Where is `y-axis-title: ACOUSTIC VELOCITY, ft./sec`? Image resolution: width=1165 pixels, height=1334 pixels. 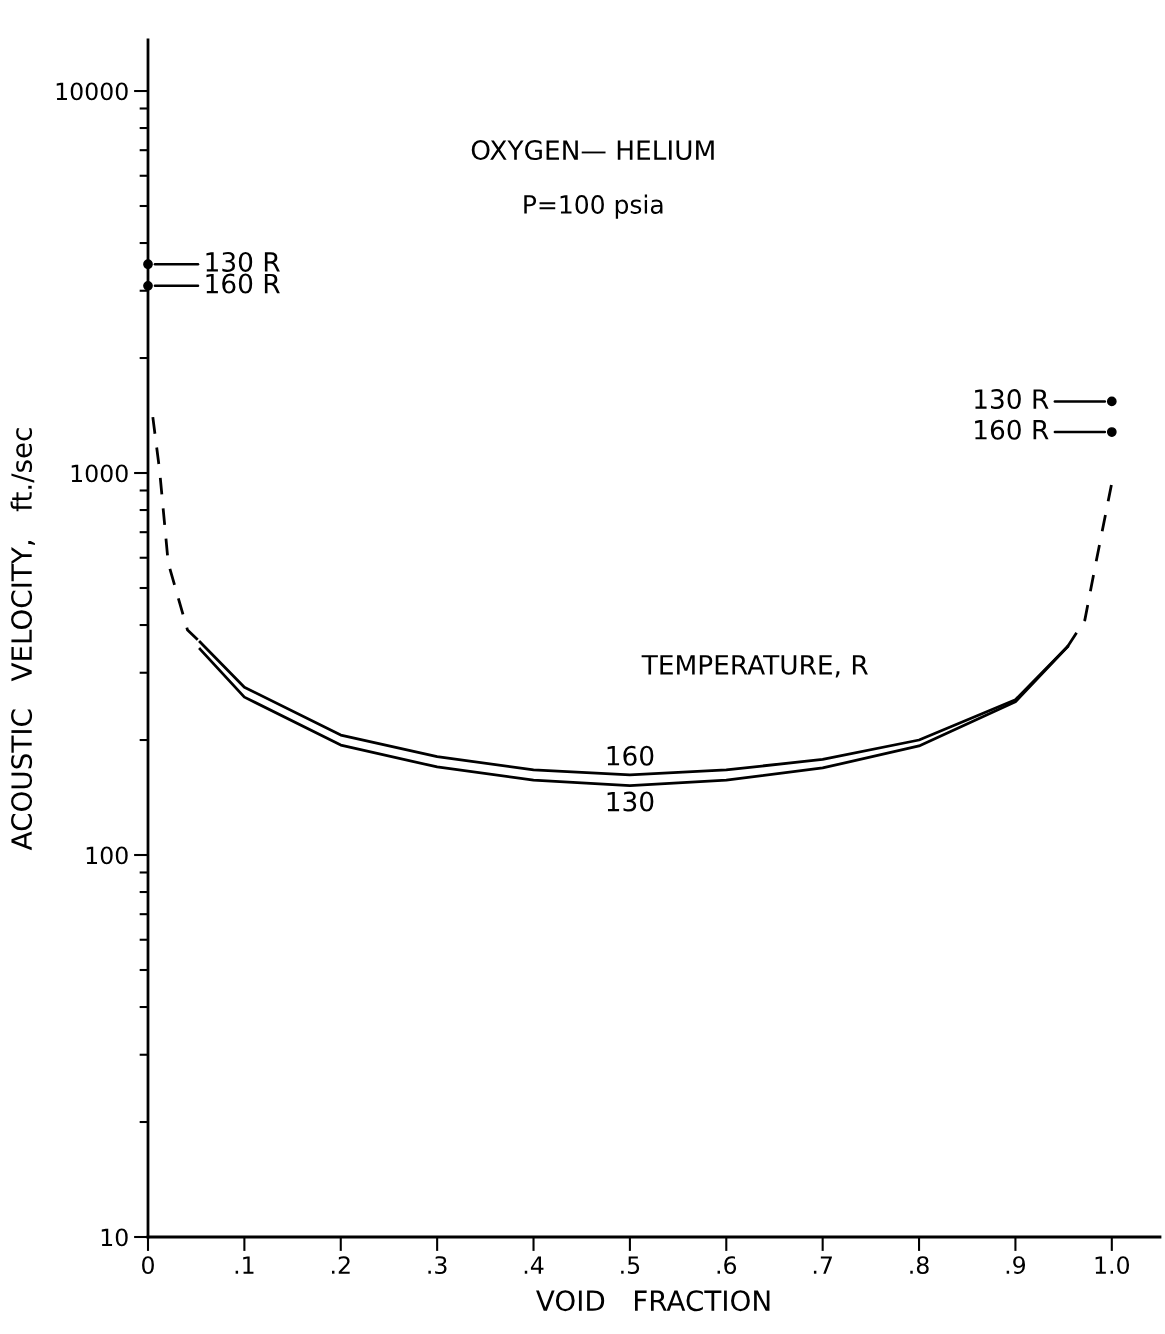
y-axis-title: ACOUSTIC VELOCITY, ft./sec is located at coordinates (22, 639).